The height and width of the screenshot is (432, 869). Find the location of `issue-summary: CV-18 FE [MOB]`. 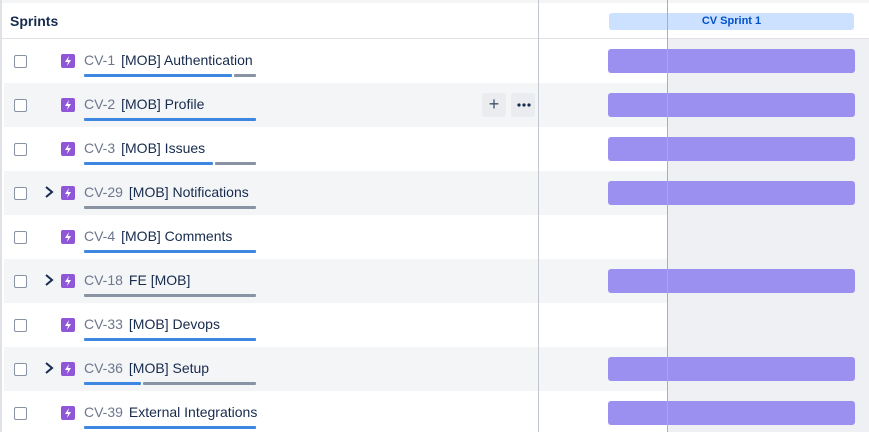

issue-summary: CV-18 FE [MOB] is located at coordinates (137, 280).